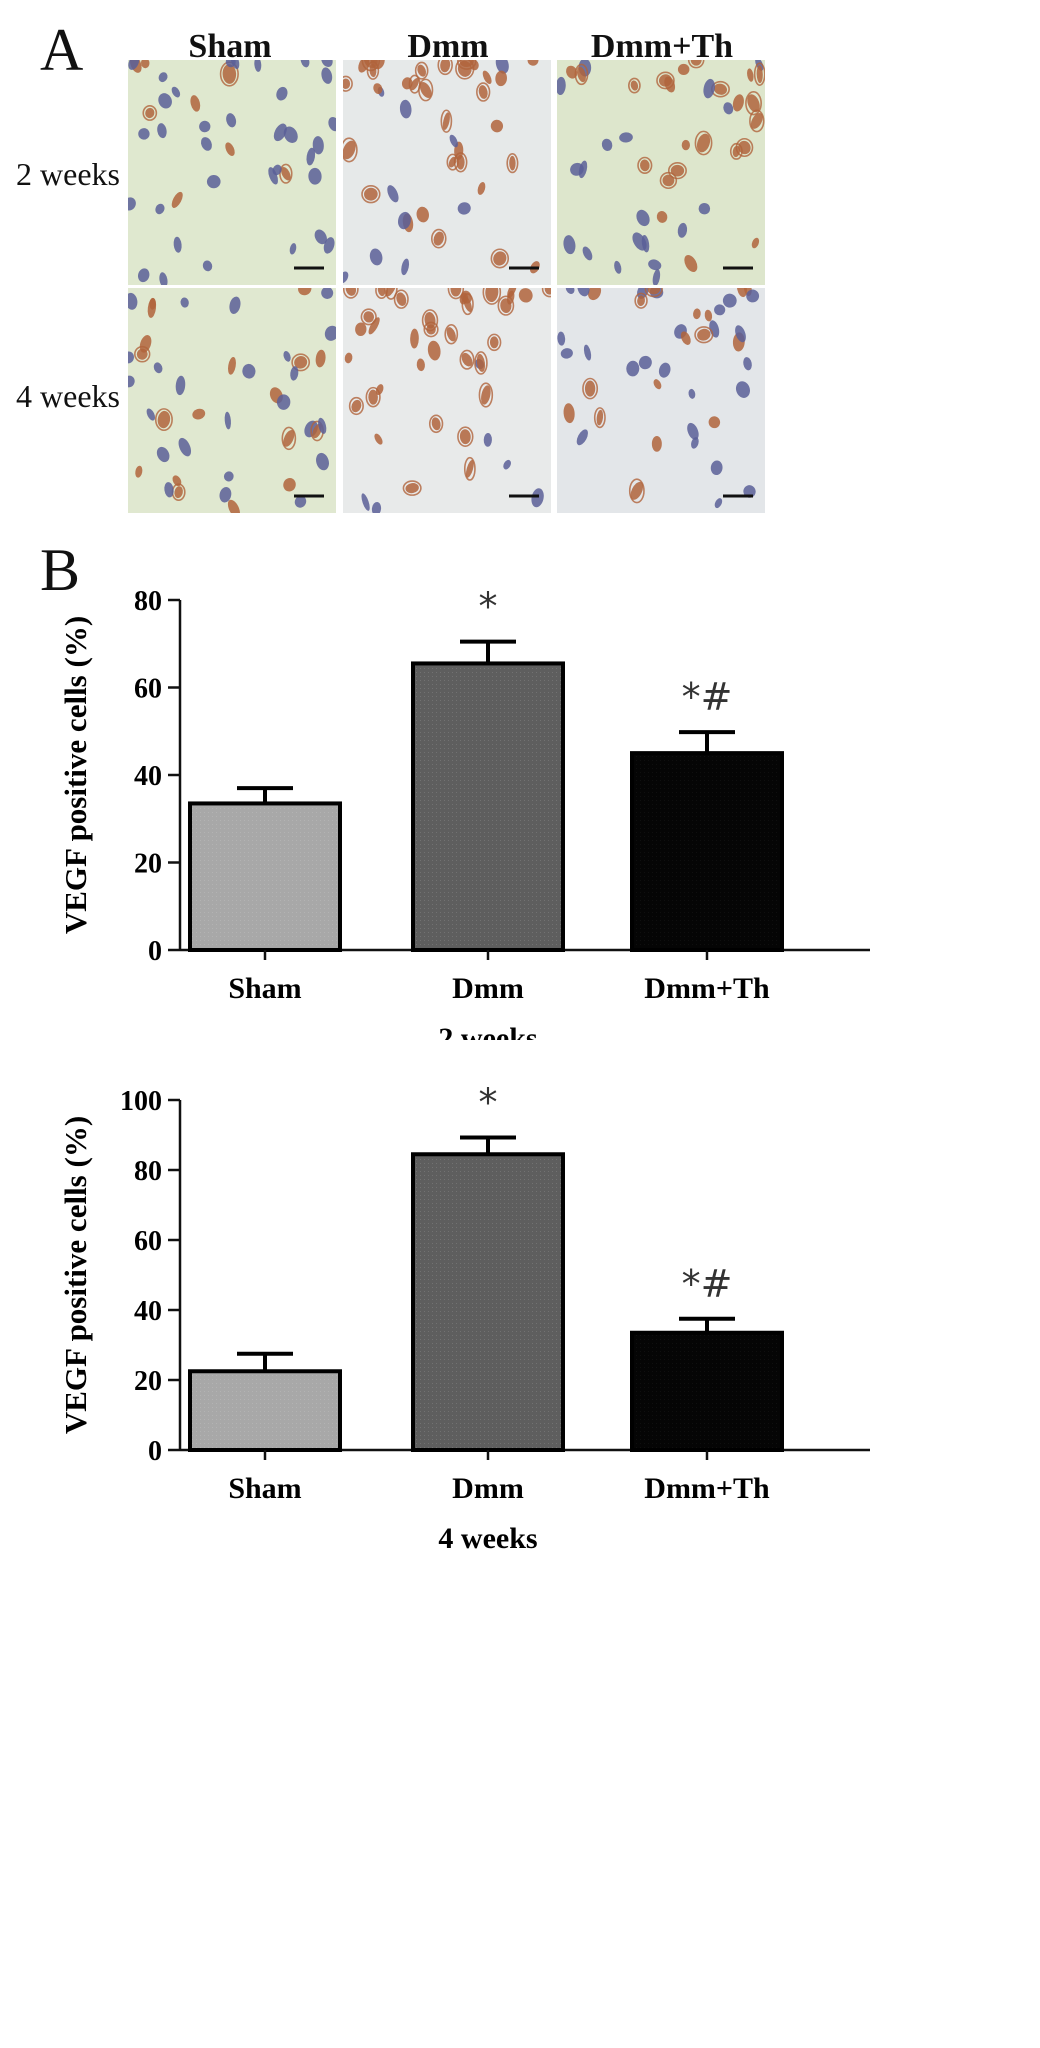 The width and height of the screenshot is (1040, 2048). Describe the element at coordinates (232, 400) in the screenshot. I see `micrograph-sham-4-weeks` at that location.